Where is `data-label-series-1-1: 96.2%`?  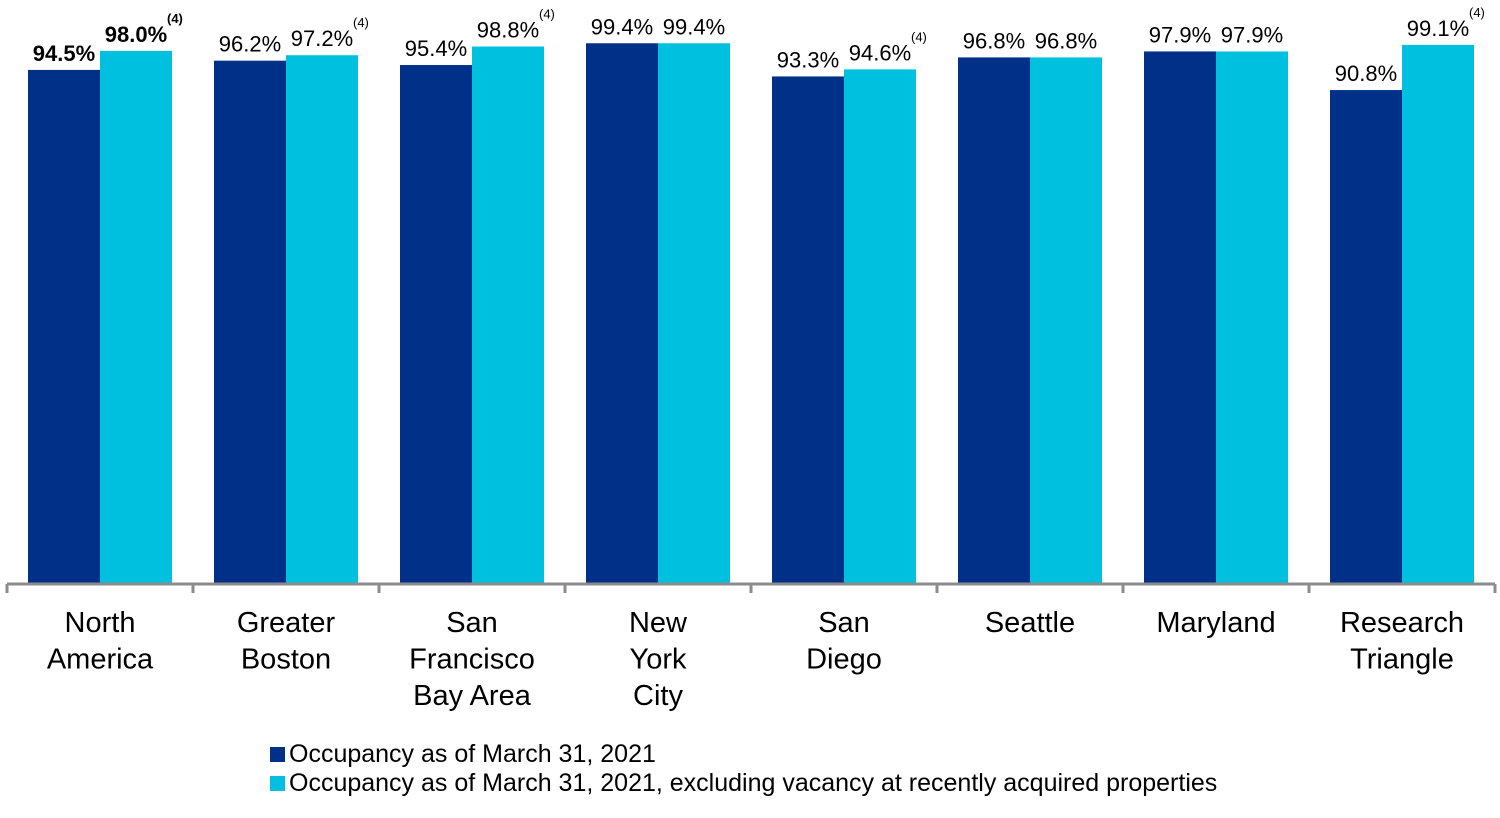 data-label-series-1-1: 96.2% is located at coordinates (250, 44).